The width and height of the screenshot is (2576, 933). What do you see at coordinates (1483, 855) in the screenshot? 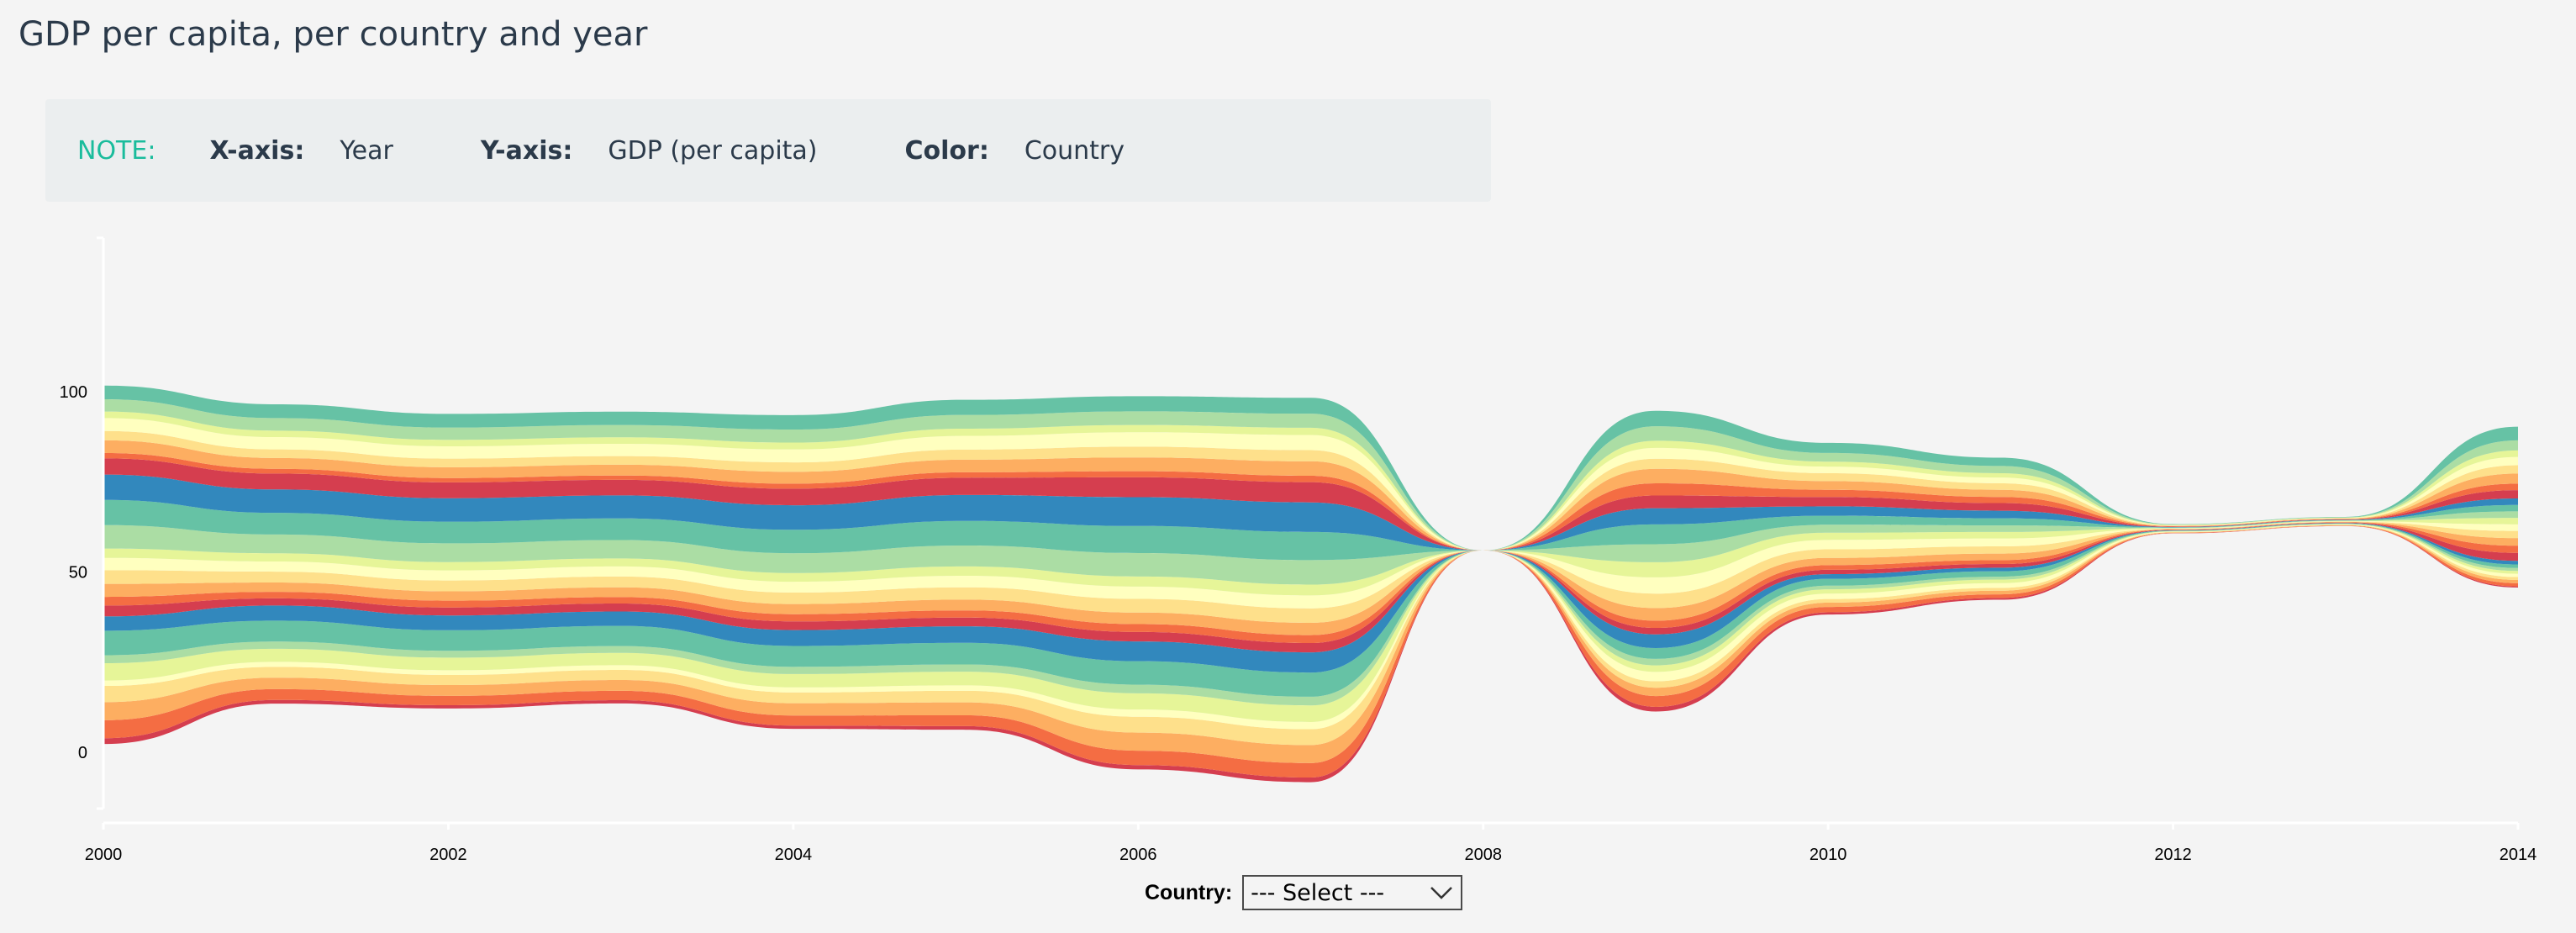
I see `x-tick-label: 2008` at bounding box center [1483, 855].